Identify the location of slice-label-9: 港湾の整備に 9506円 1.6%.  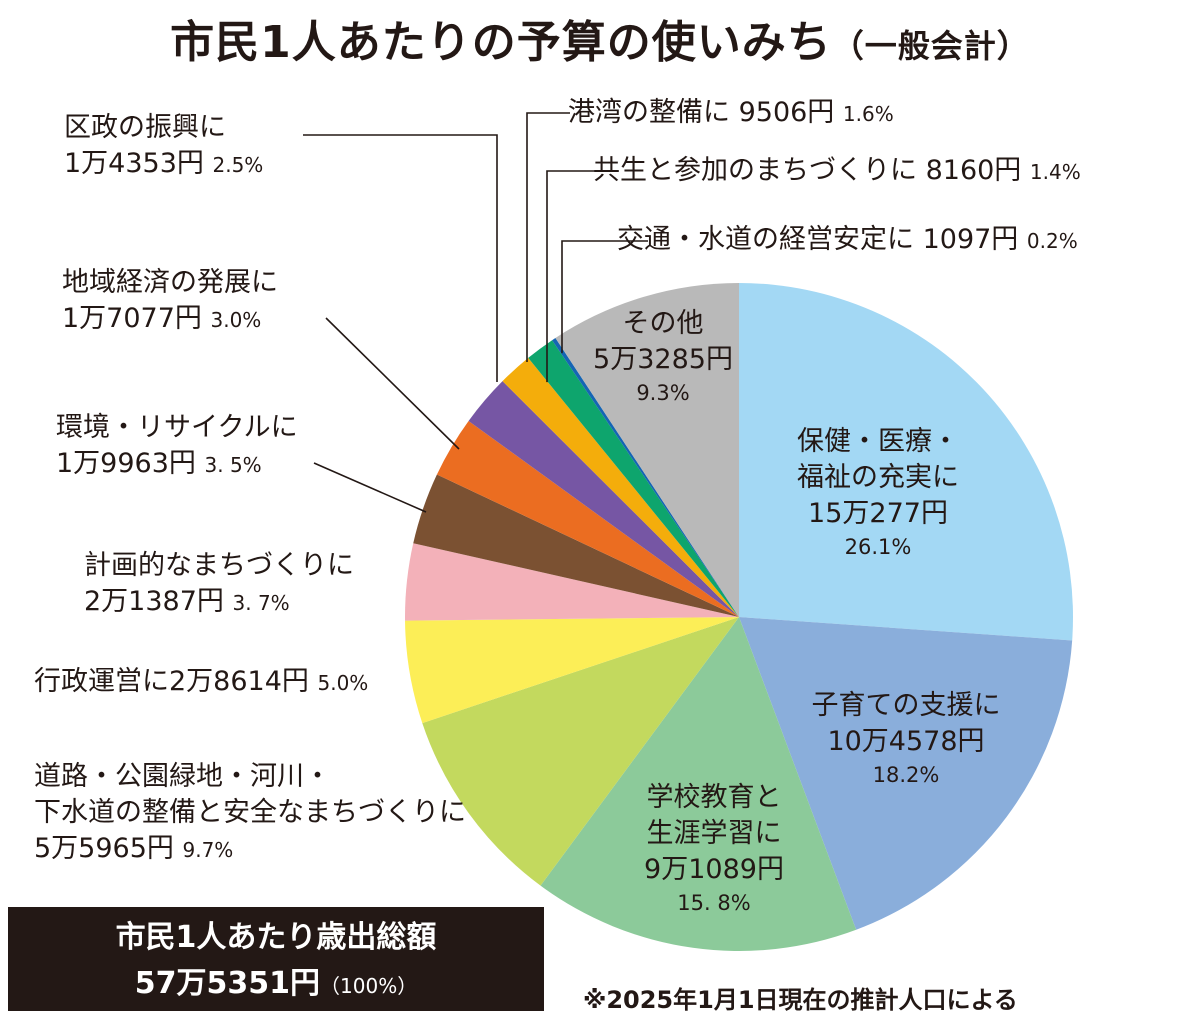
(731, 112).